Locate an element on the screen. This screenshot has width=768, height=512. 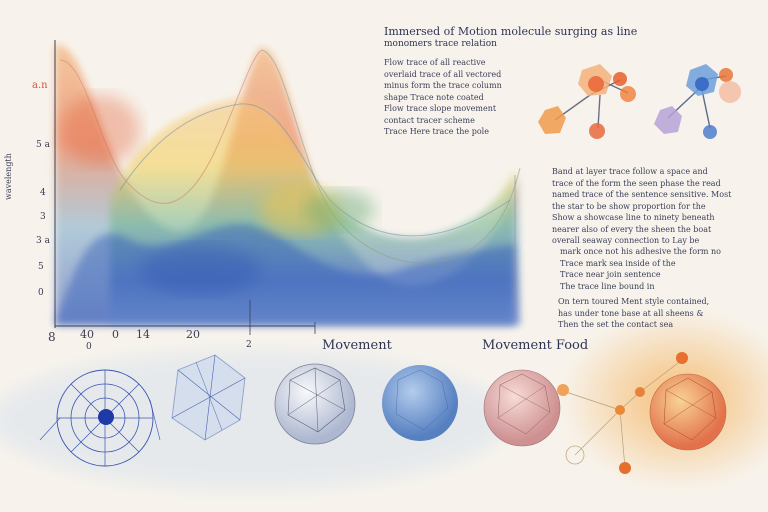
crystal-lattice-icon is located at coordinates (208, 397).